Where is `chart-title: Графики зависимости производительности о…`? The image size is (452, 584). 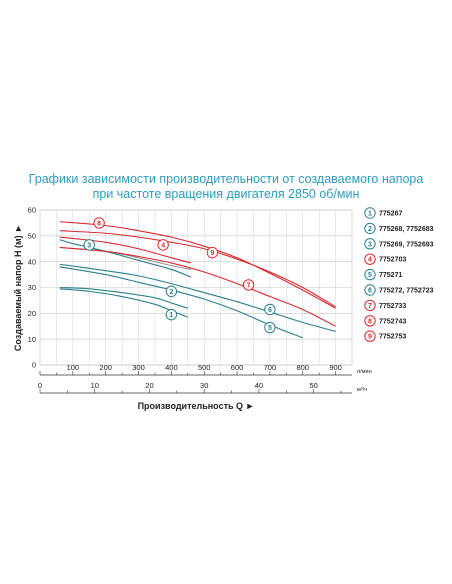 chart-title: Графики зависимости производительности о… is located at coordinates (226, 186).